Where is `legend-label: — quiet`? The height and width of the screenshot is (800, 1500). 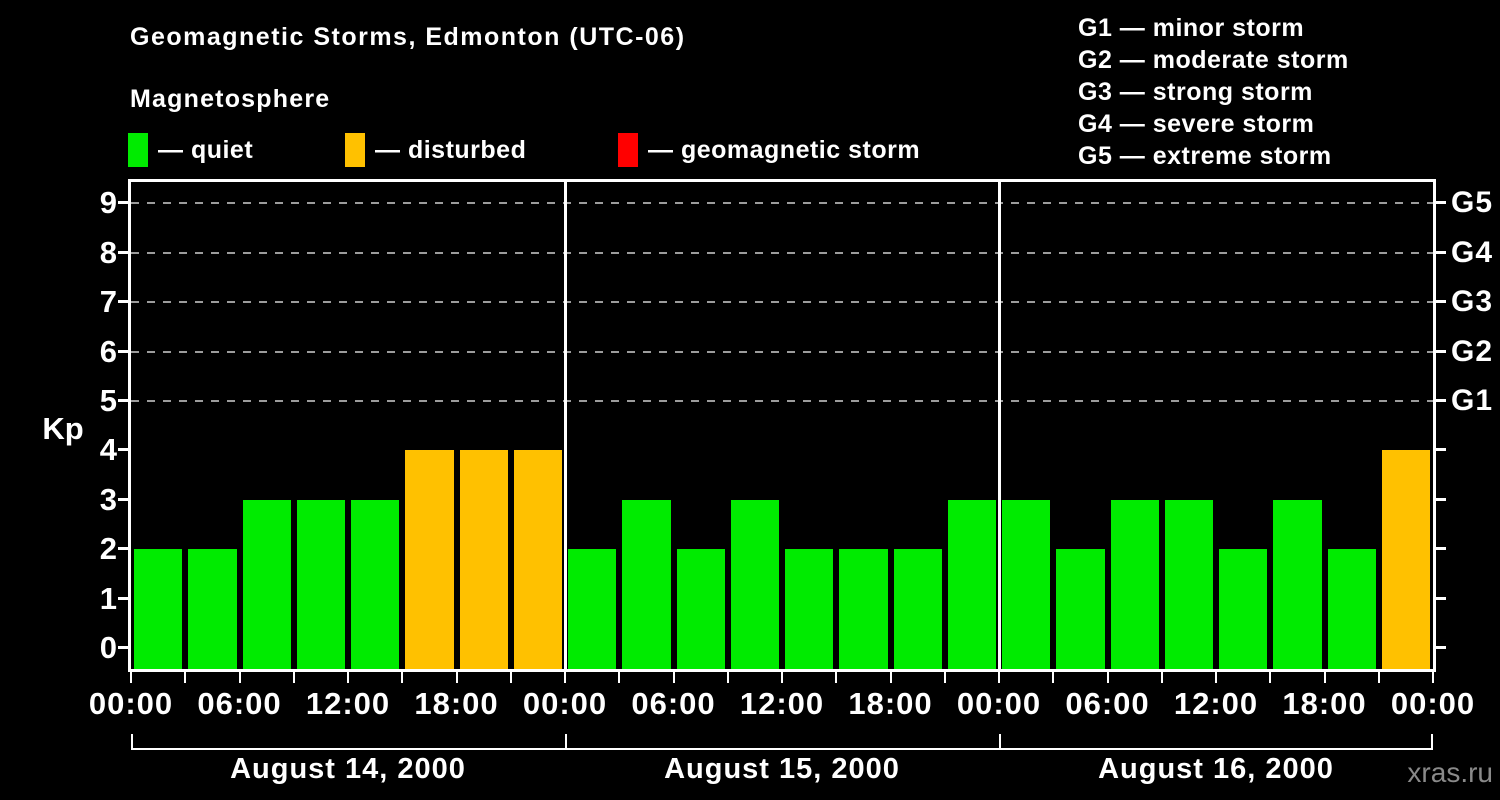
legend-label: — quiet is located at coordinates (206, 150).